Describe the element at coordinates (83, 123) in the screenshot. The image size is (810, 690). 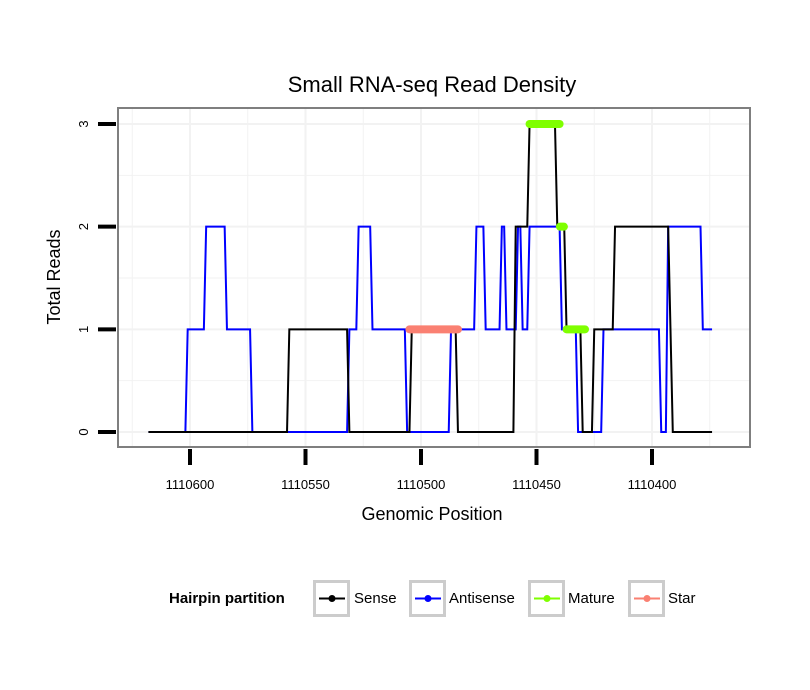
I see `y-tick-label: 3` at that location.